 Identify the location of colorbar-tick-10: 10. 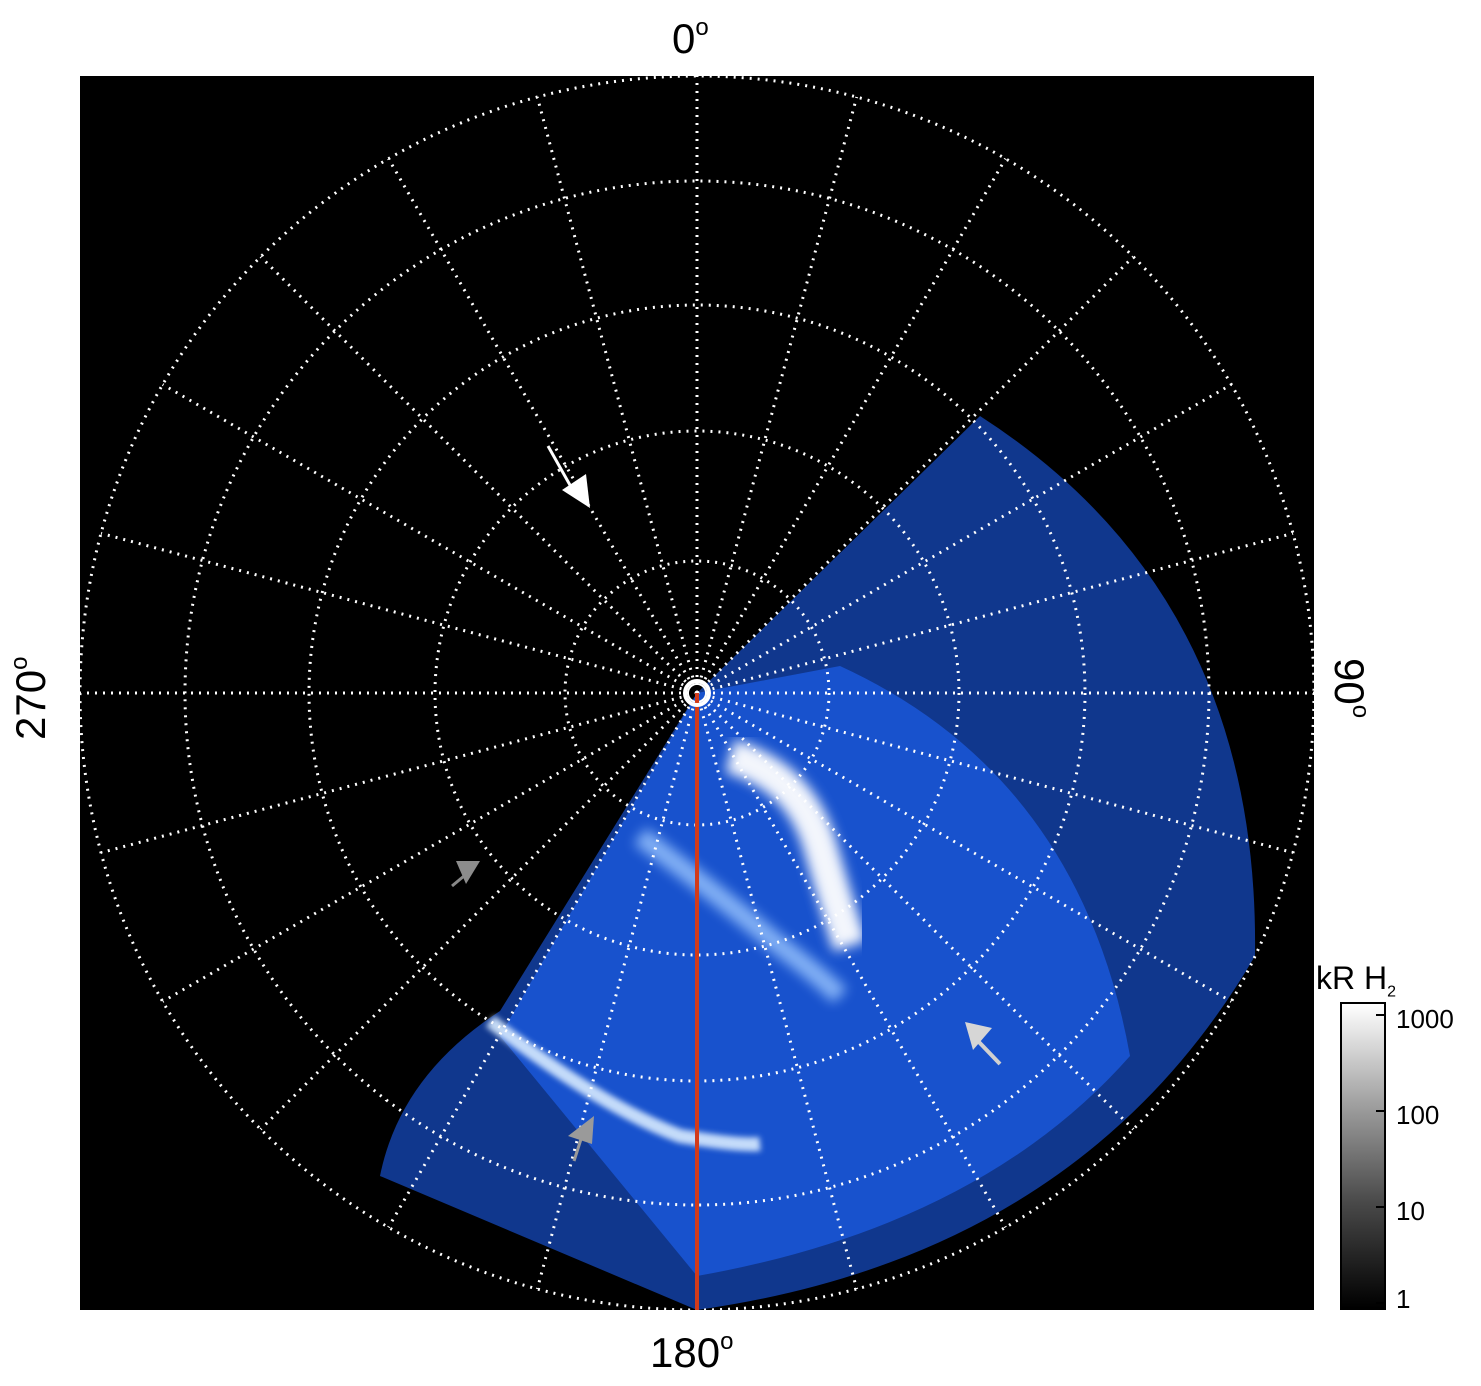
(1410, 1211).